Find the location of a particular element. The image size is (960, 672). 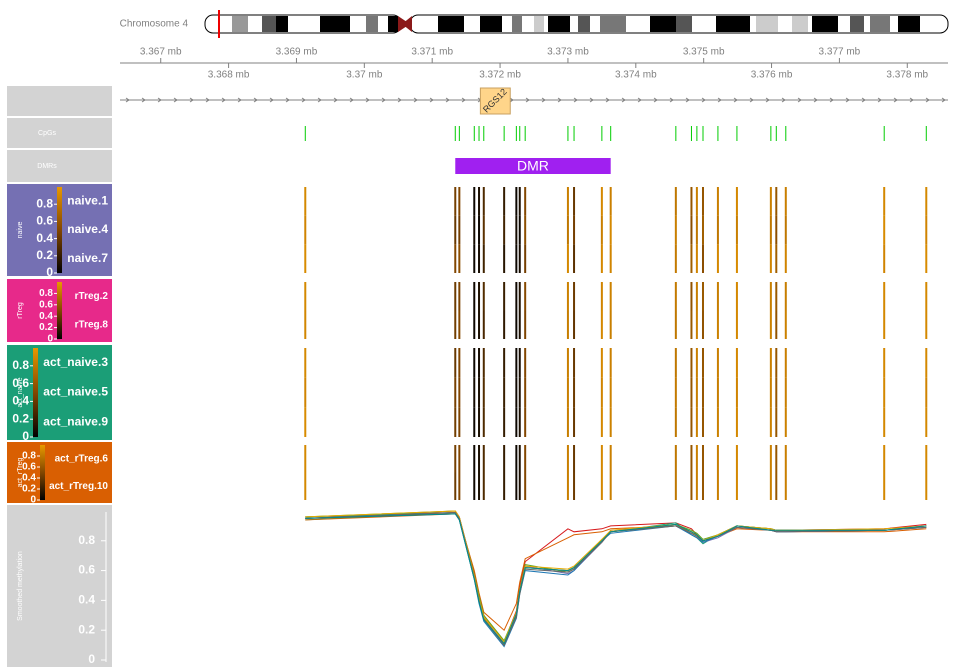

sample-label: act_naive.9 is located at coordinates (75, 421).